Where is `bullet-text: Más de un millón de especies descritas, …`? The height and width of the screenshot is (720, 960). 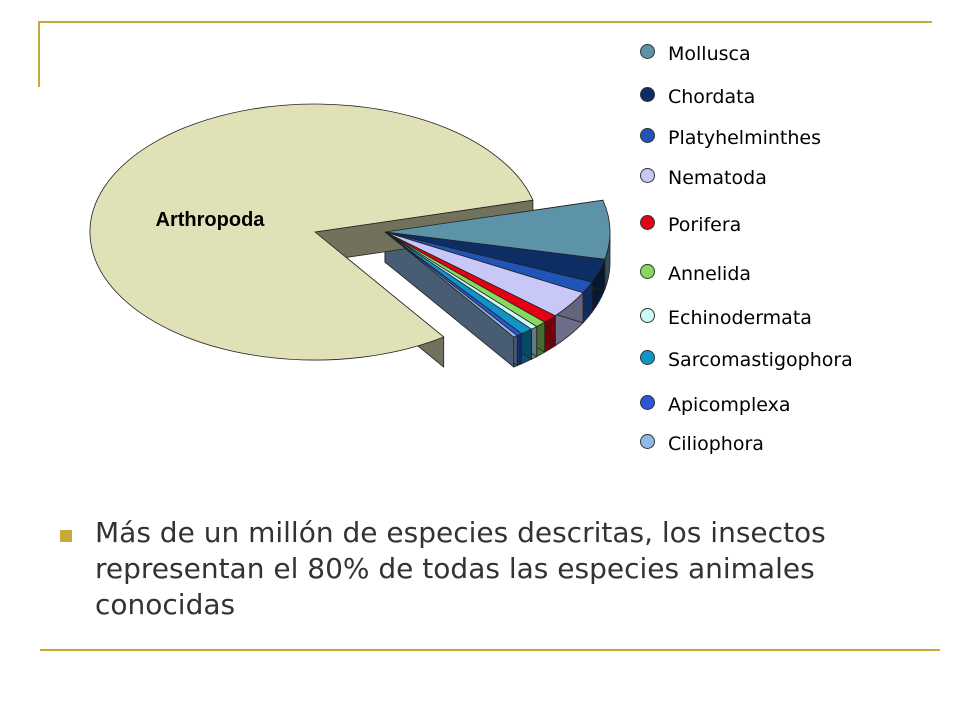 bullet-text: Más de un millón de especies descritas, … is located at coordinates (460, 568).